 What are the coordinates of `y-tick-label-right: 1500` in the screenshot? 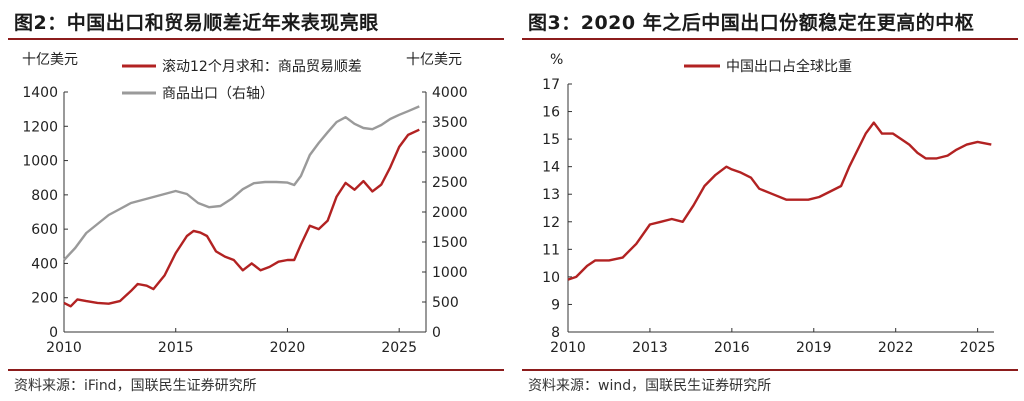 It's located at (450, 243).